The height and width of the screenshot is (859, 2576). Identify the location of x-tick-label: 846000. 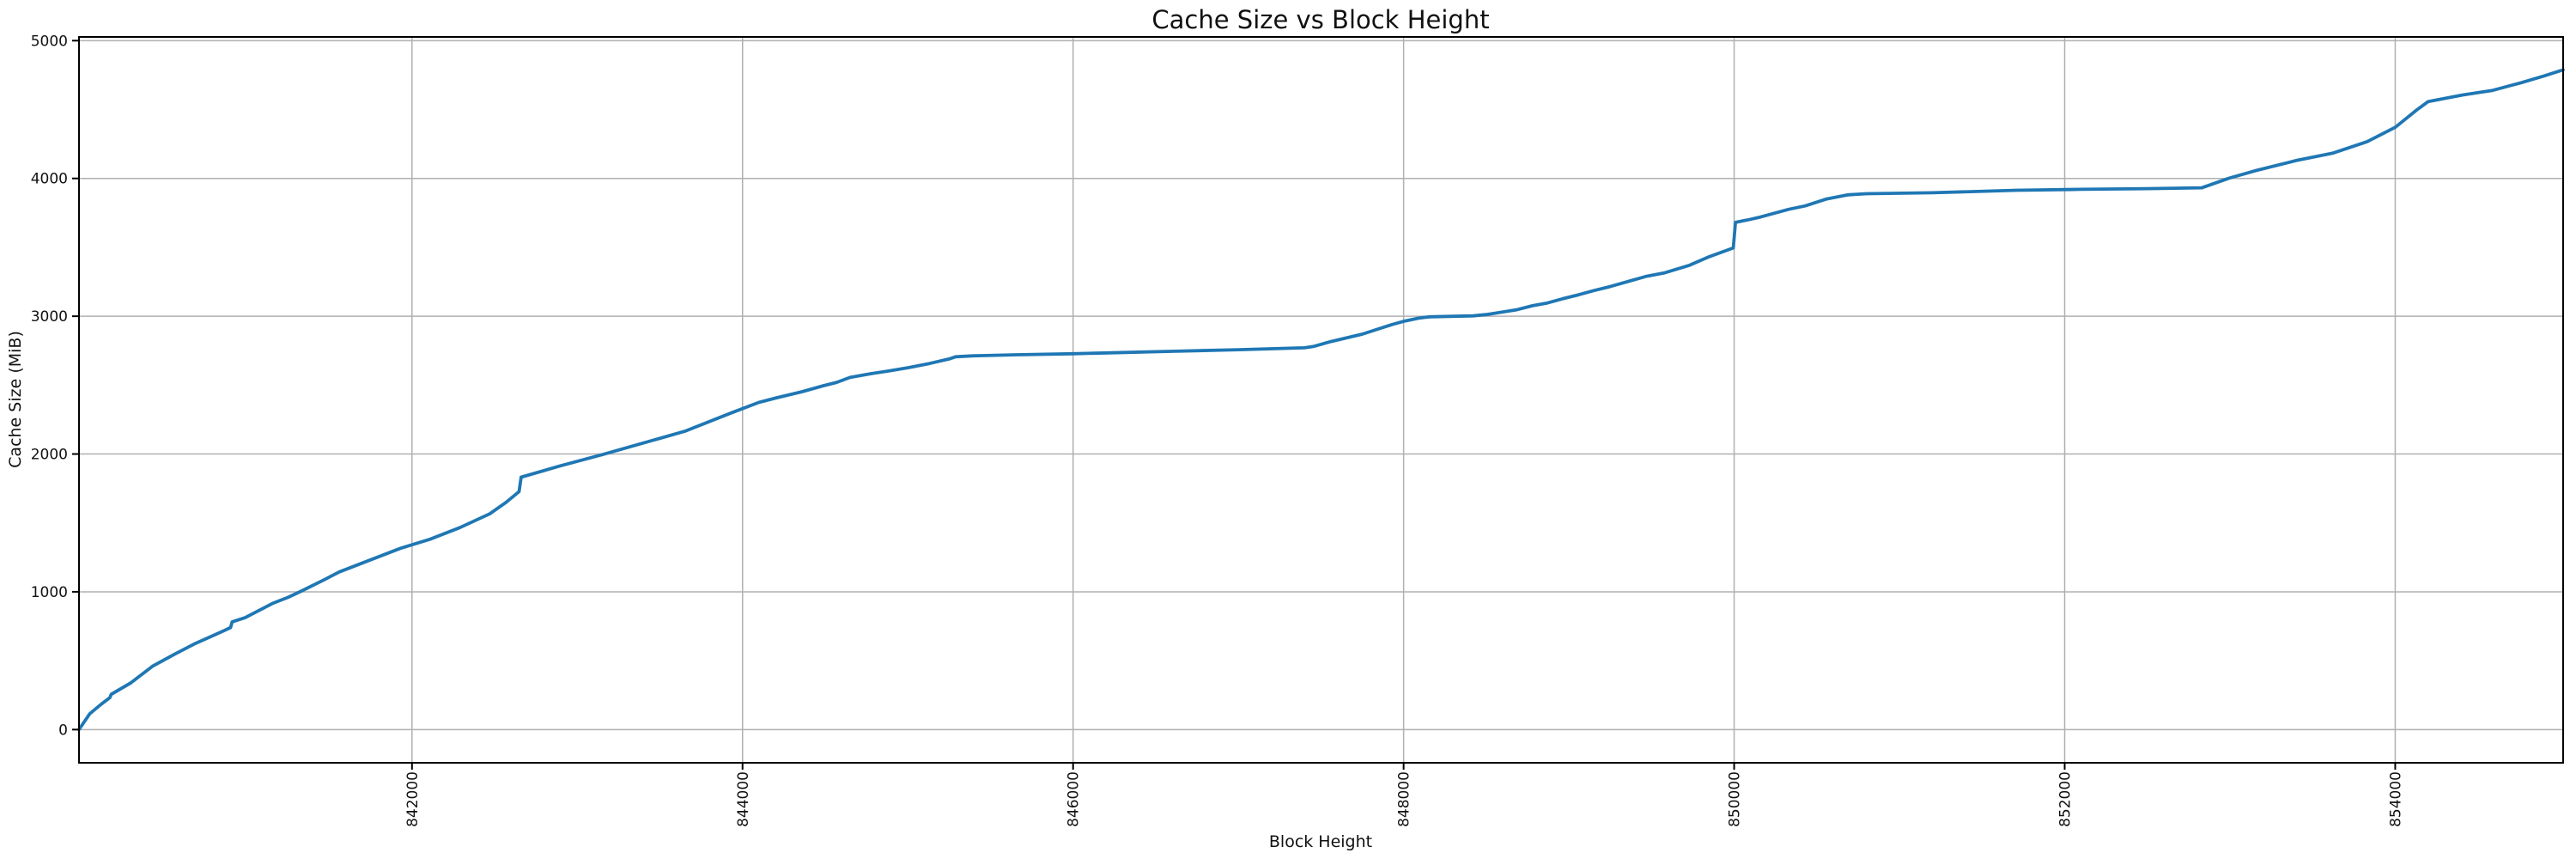
(1074, 799).